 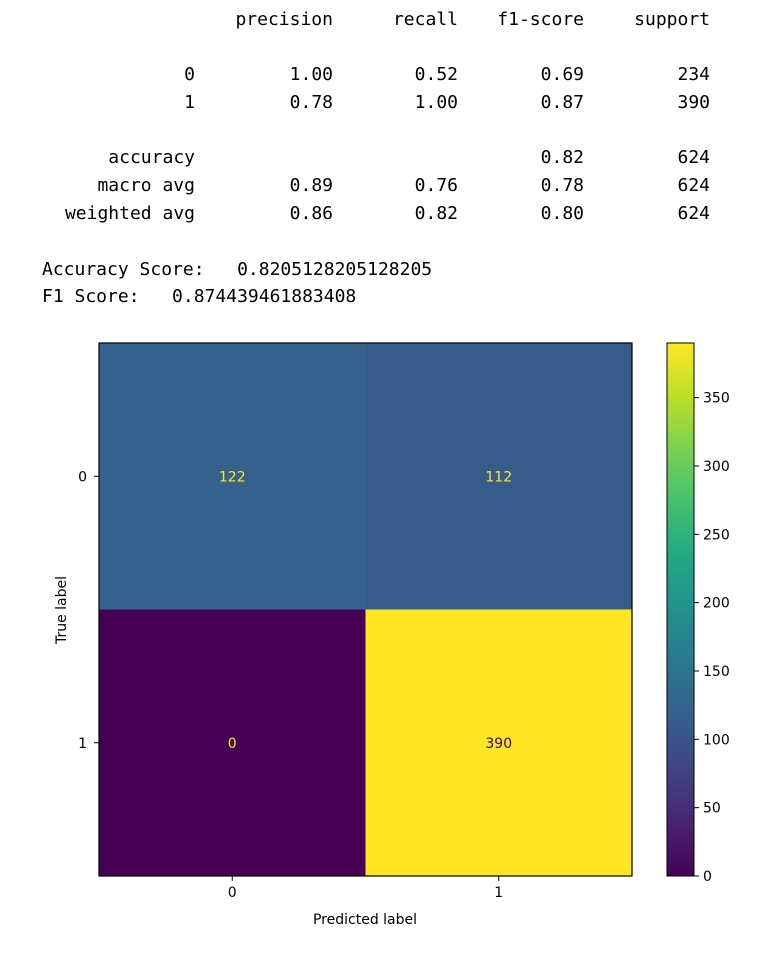 I want to click on cell-recall: 1.00, so click(x=436, y=102).